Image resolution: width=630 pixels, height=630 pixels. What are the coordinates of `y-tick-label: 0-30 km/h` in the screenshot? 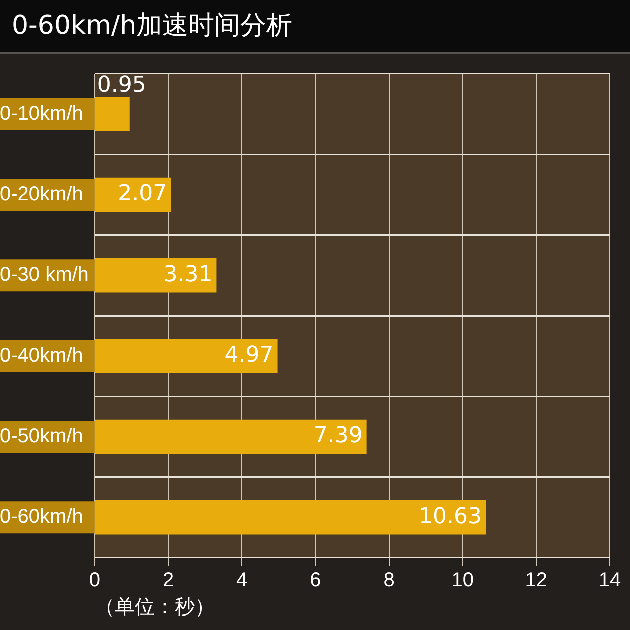 It's located at (44, 275).